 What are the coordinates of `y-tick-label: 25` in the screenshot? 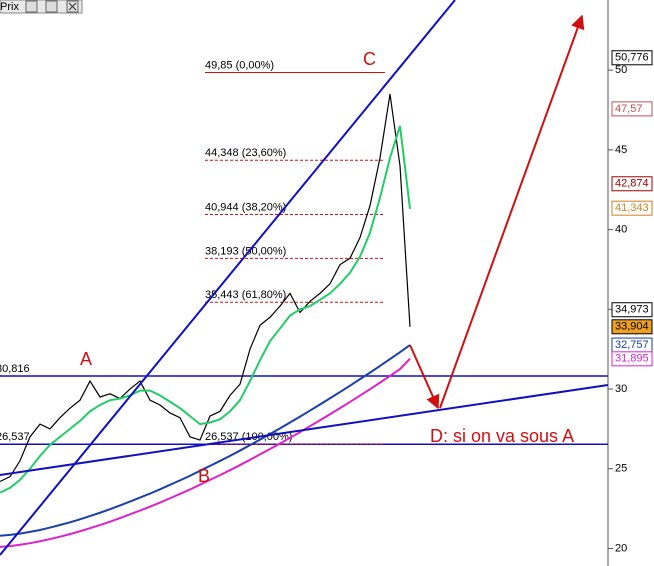 It's located at (621, 469).